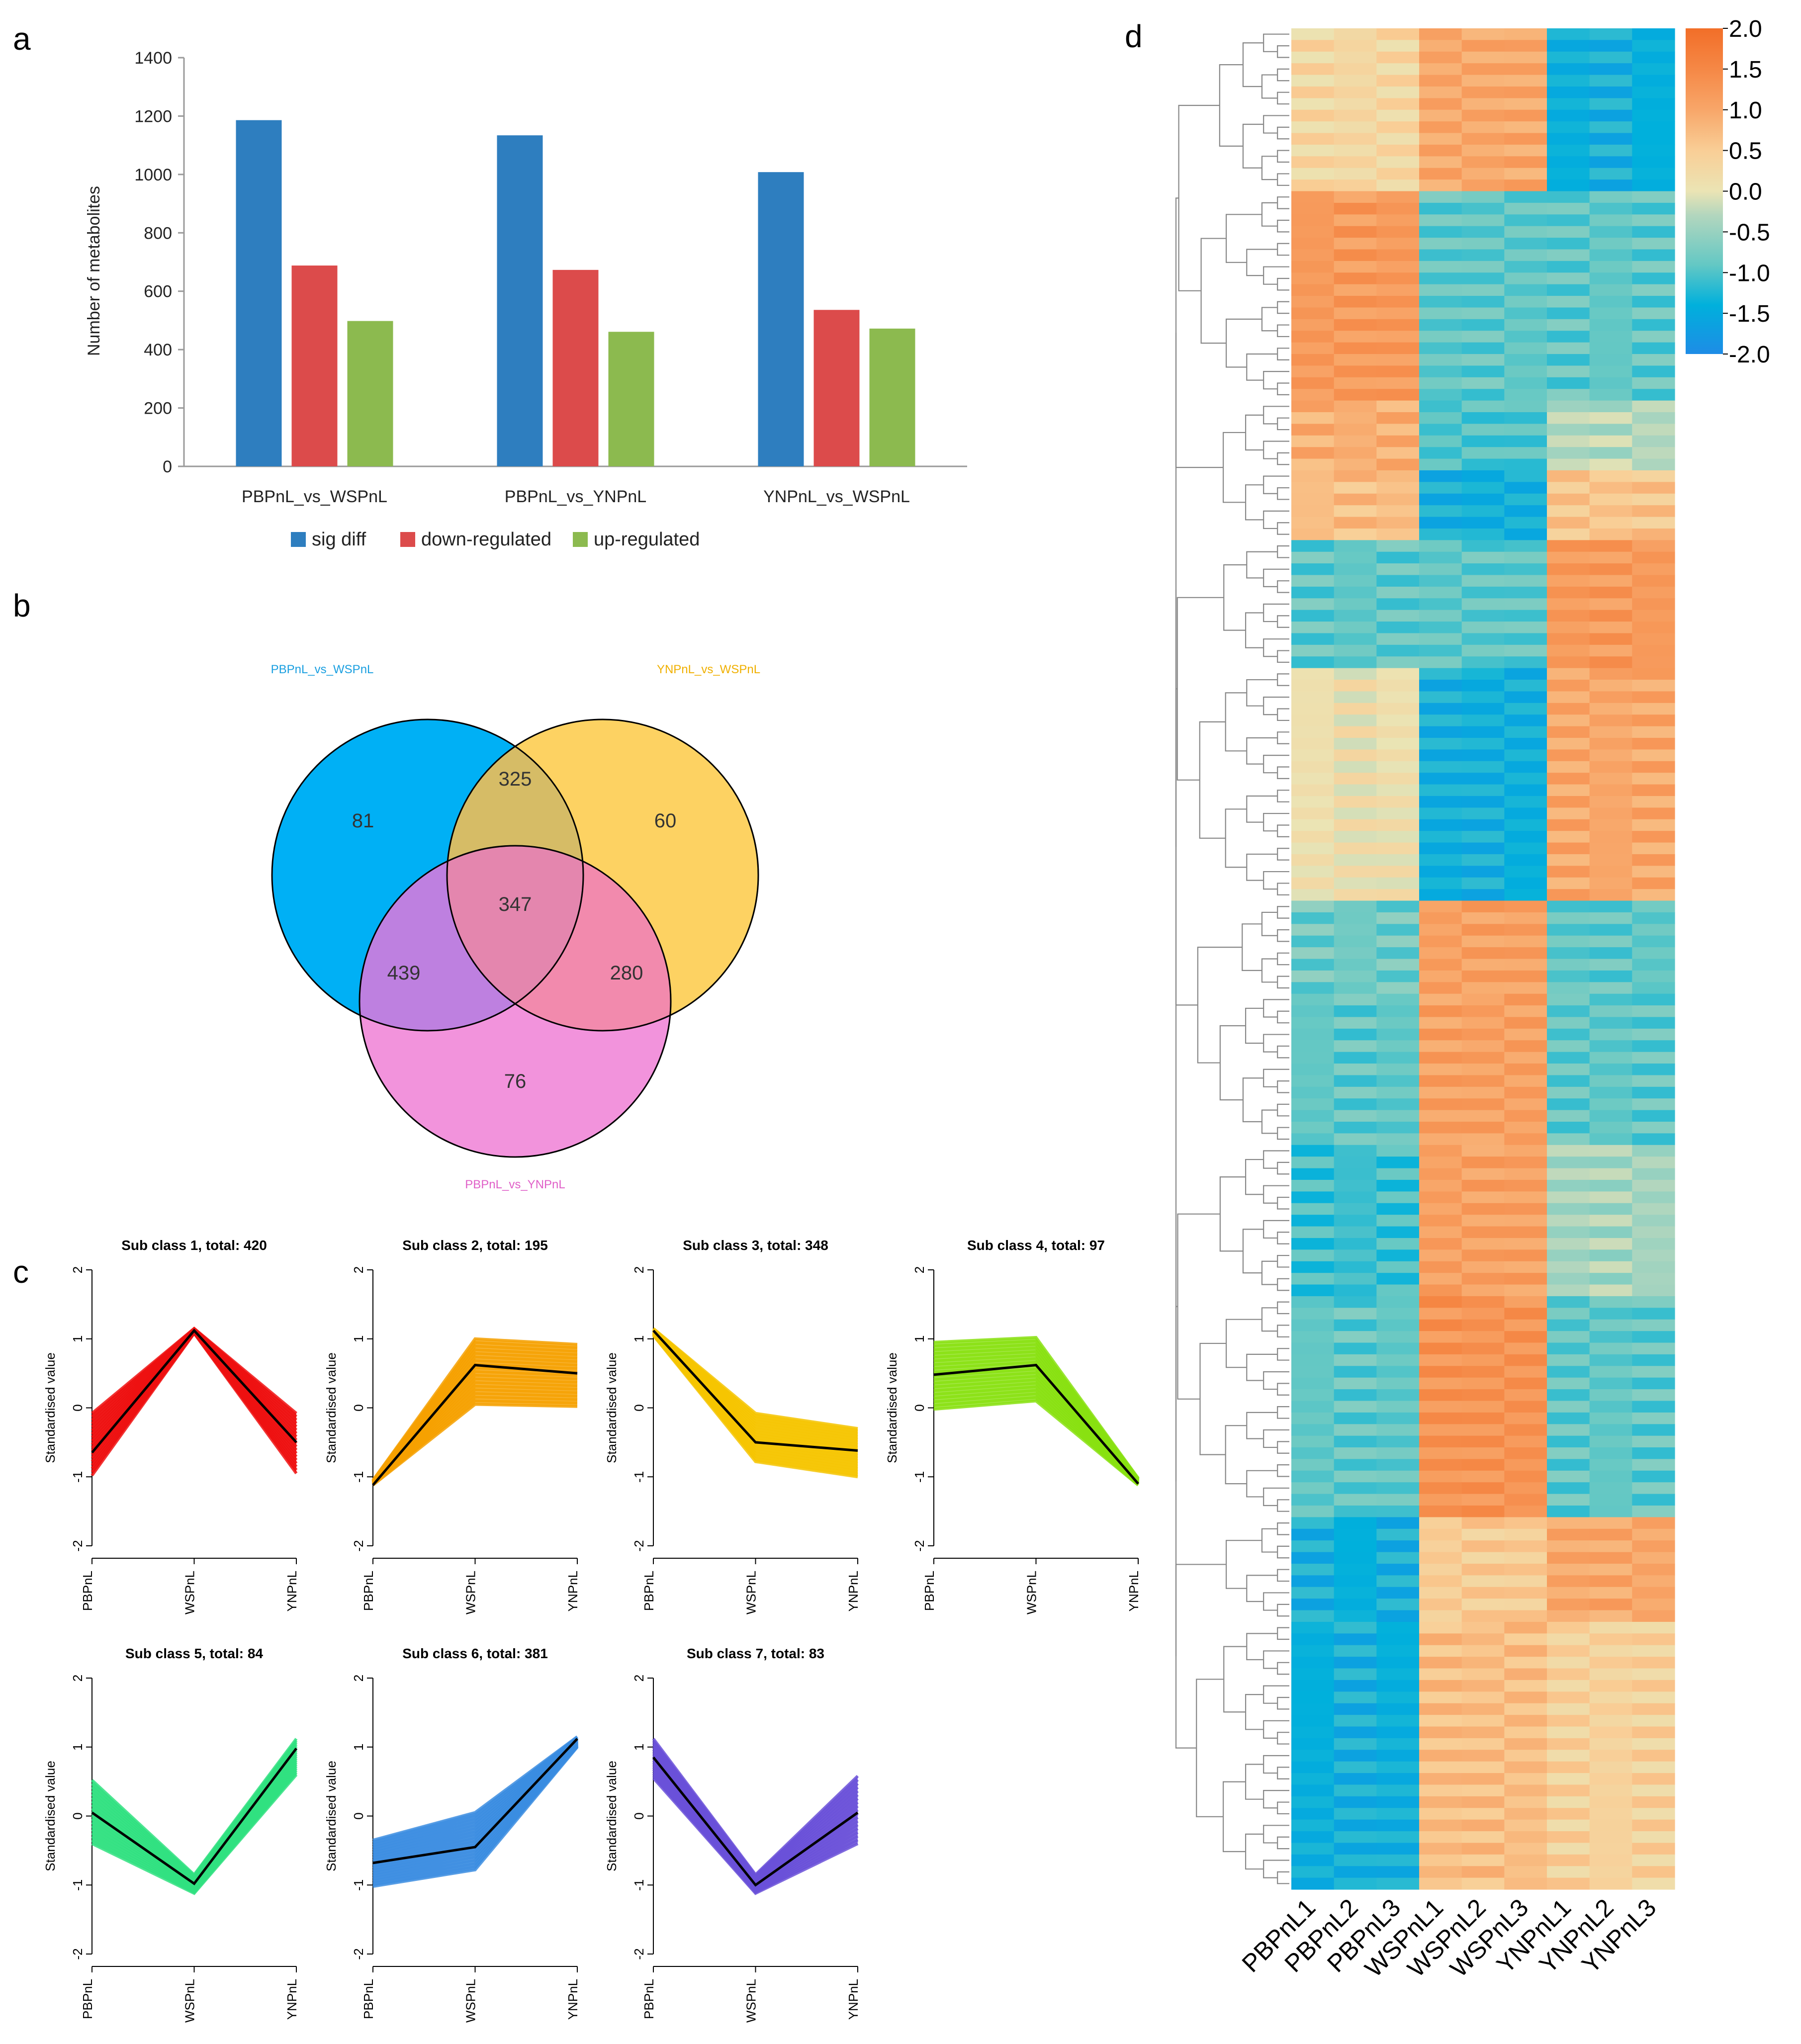 Image resolution: width=1801 pixels, height=2044 pixels. I want to click on venn-set-label-1: PBPnL_vs_WSPnL, so click(323, 670).